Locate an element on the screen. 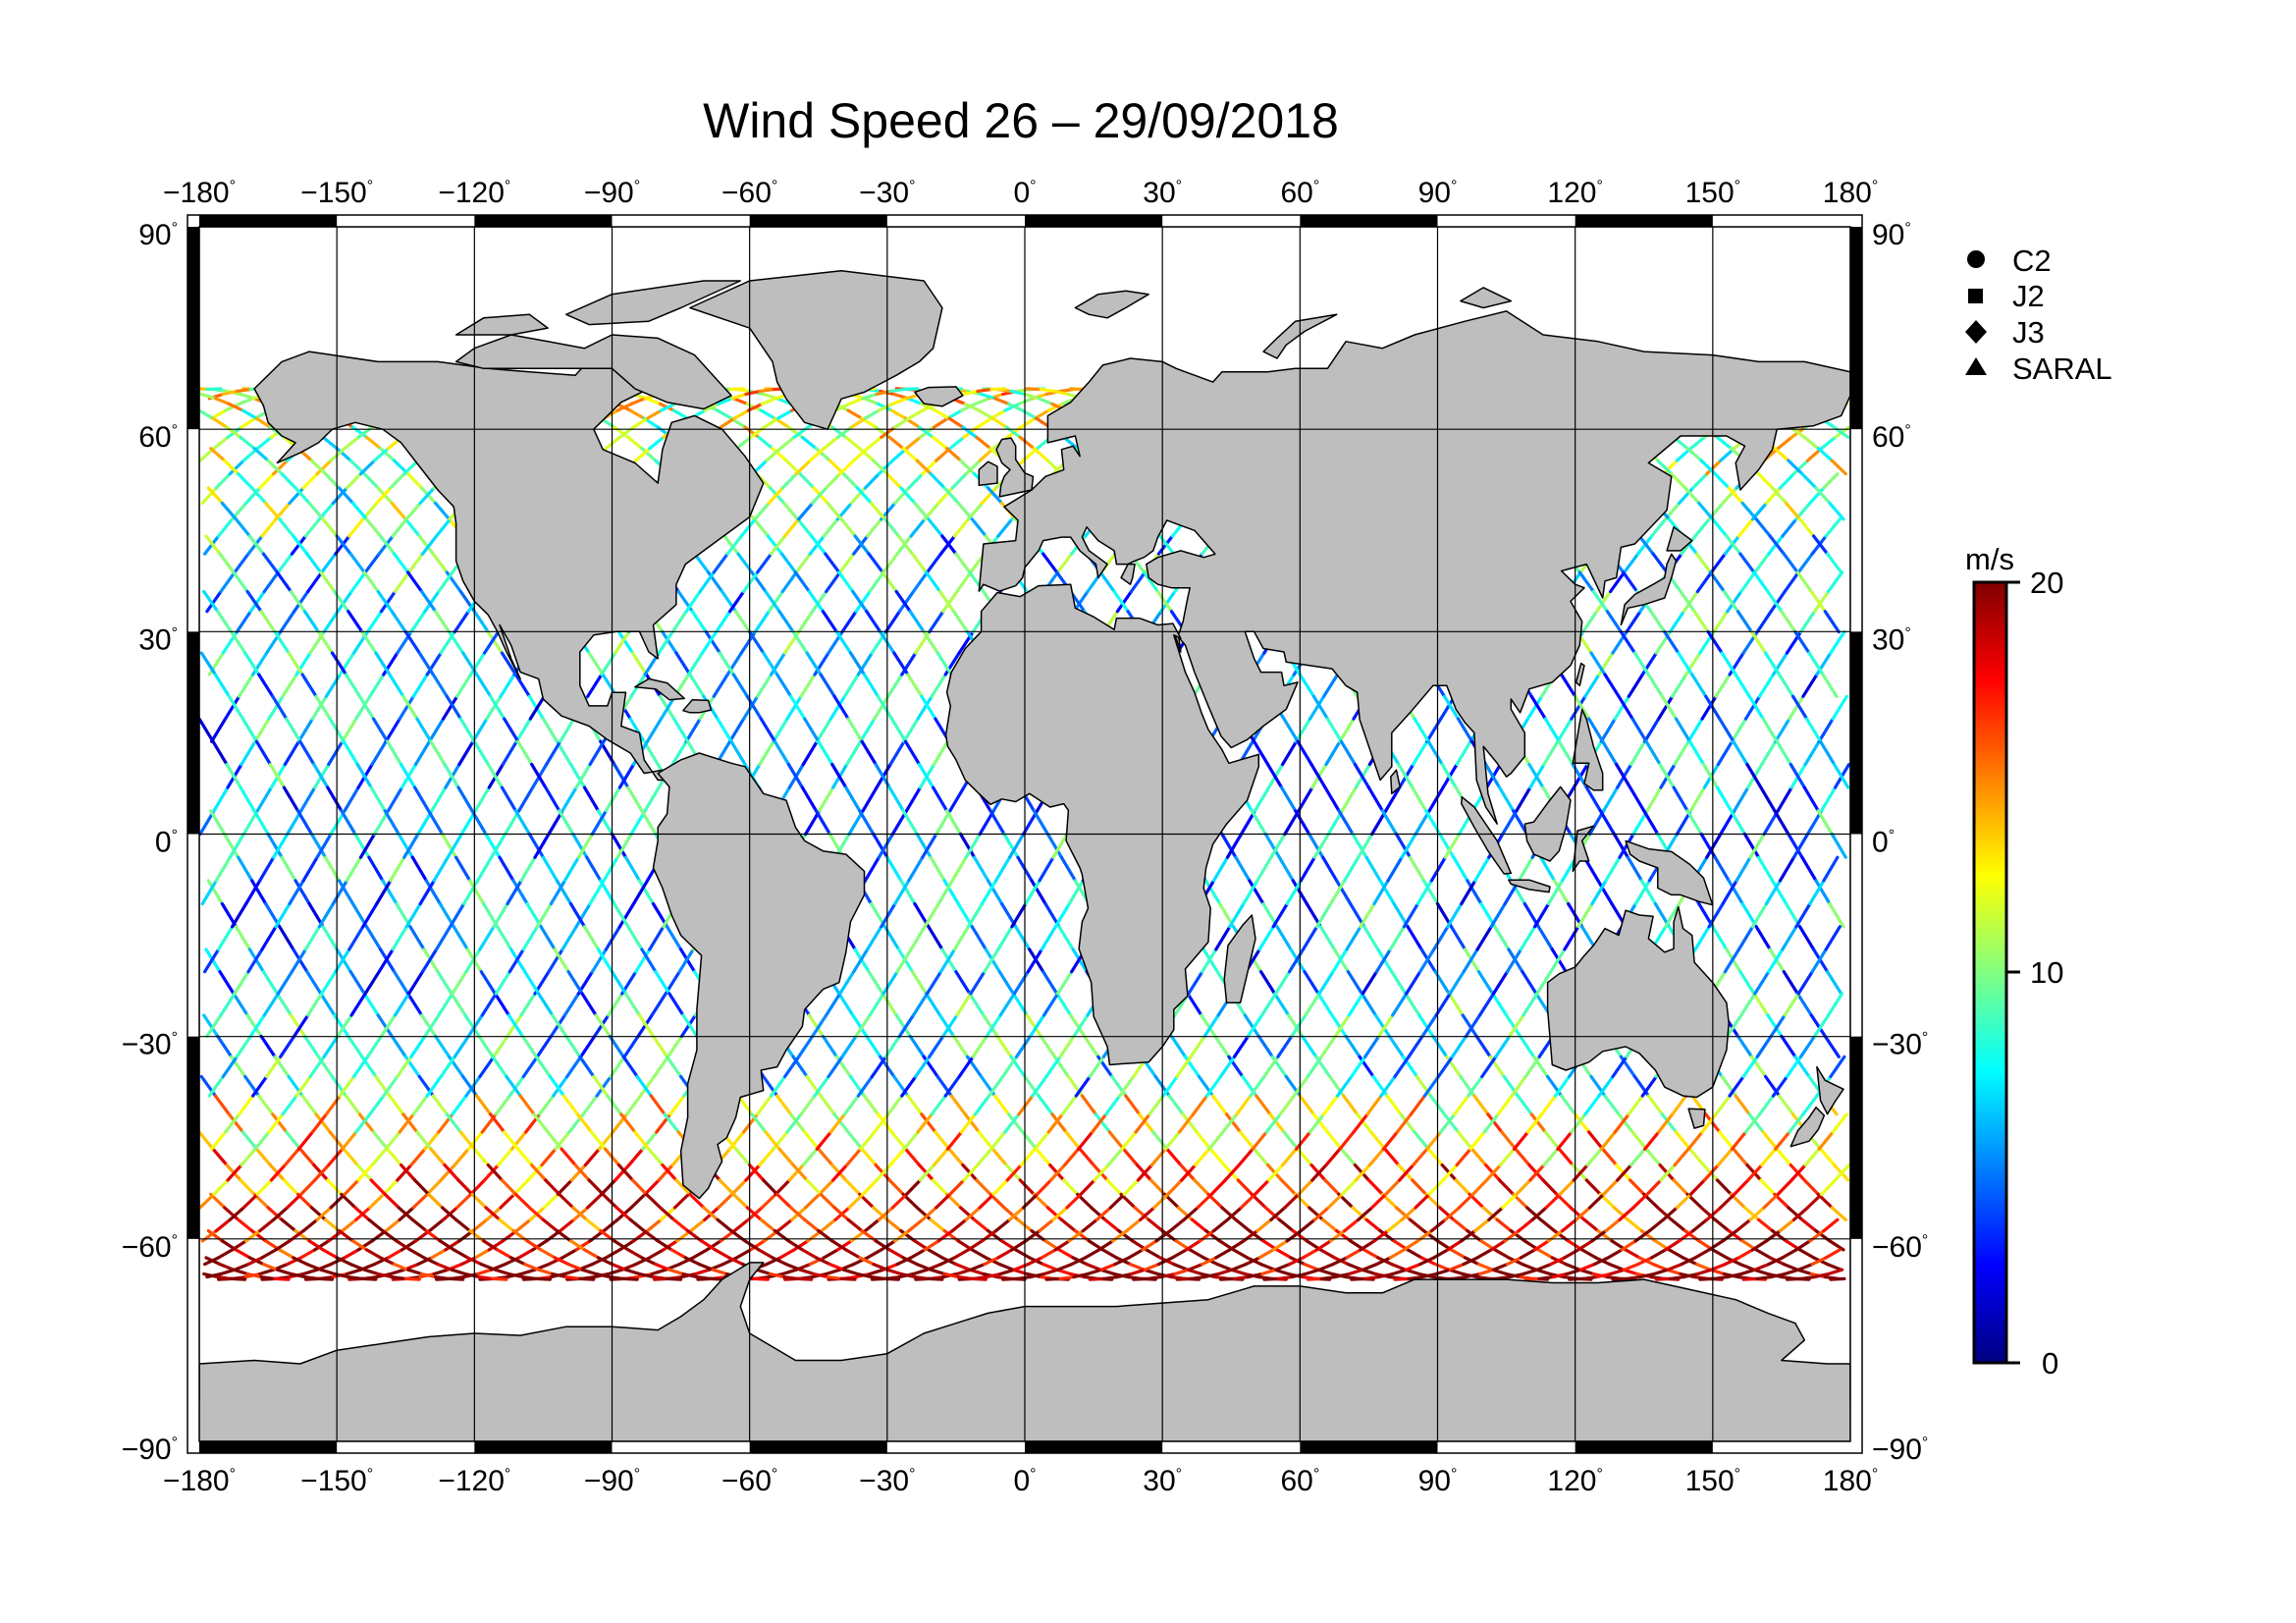 The image size is (2296, 1623). colorbar-bar is located at coordinates (1990, 972).